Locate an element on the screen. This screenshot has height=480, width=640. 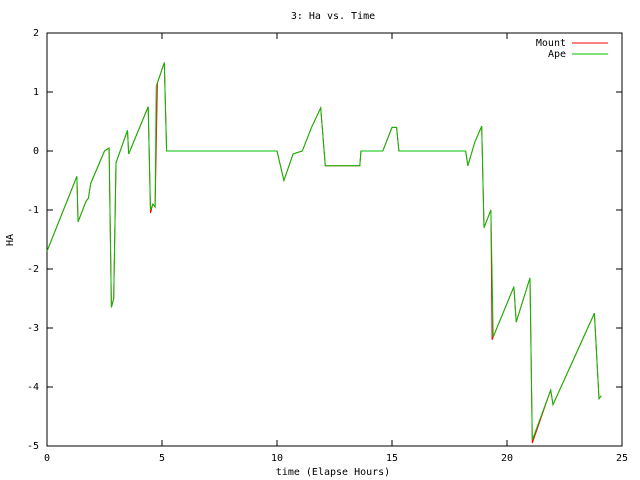
y-tick-label: 1 is located at coordinates (36, 92).